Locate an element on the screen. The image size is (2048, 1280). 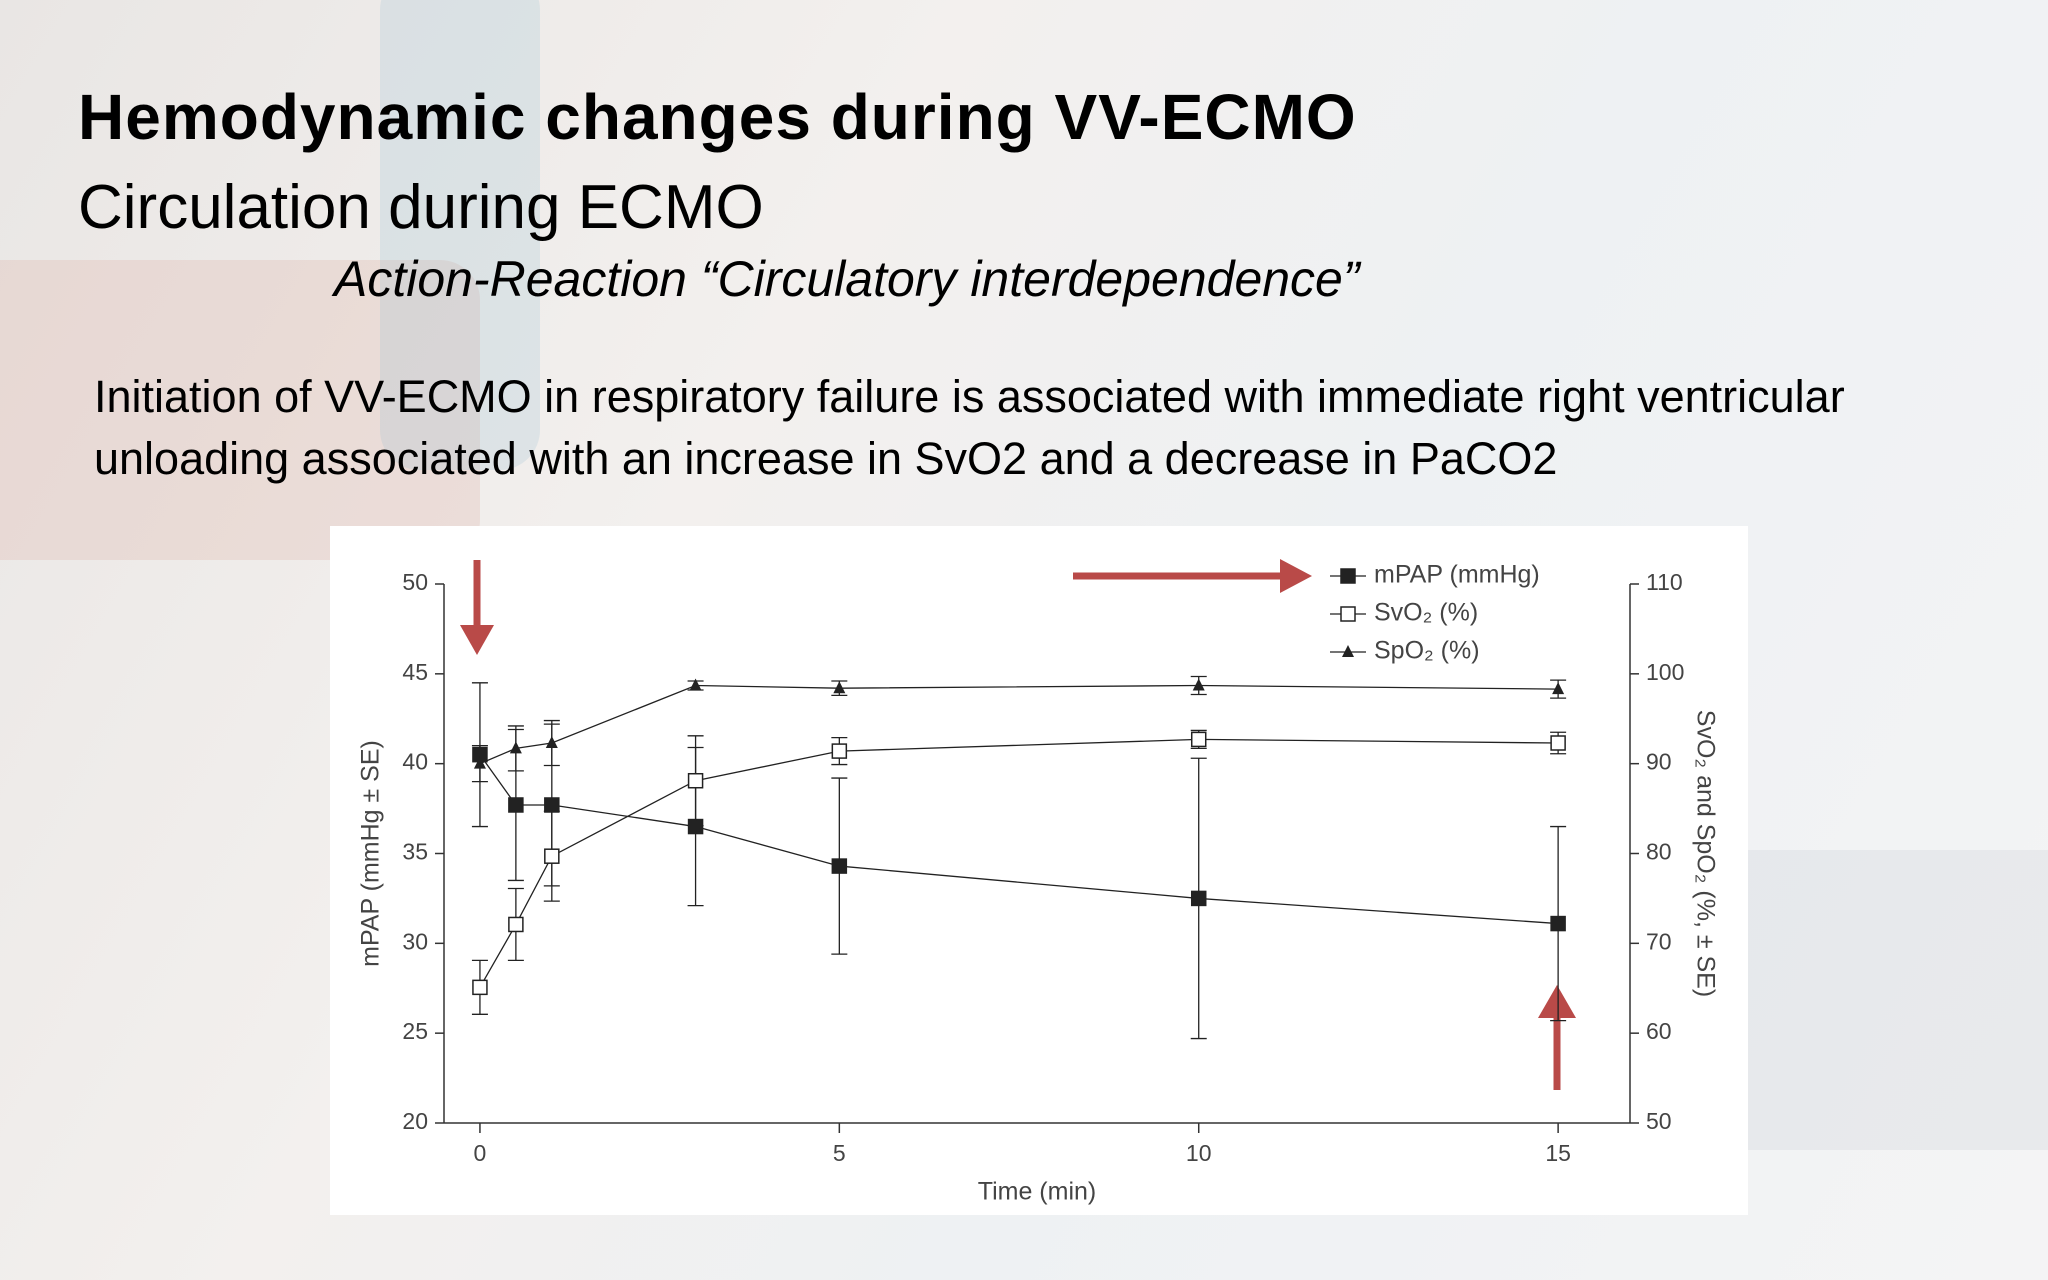
y-axis-label: mPAP (mmHg ± SE) is located at coordinates (371, 853).